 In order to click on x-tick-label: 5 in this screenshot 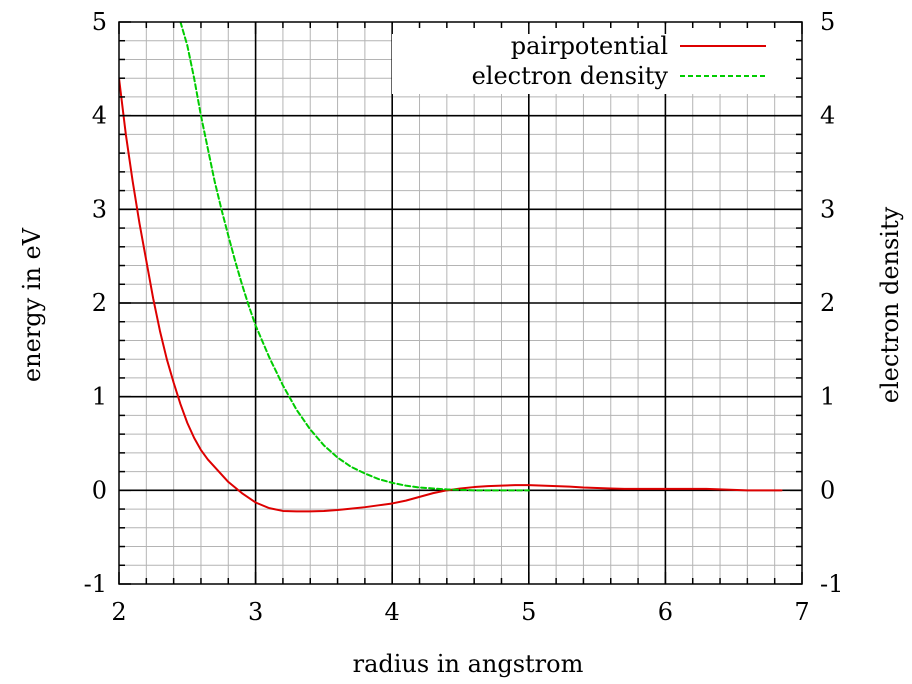, I will do `click(528, 612)`.